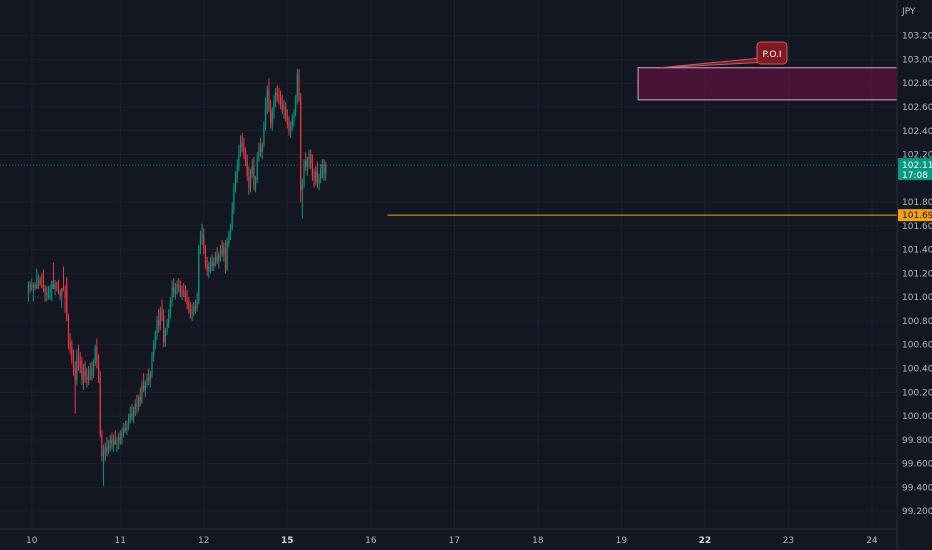 The width and height of the screenshot is (932, 550). I want to click on poi-zone, so click(767, 84).